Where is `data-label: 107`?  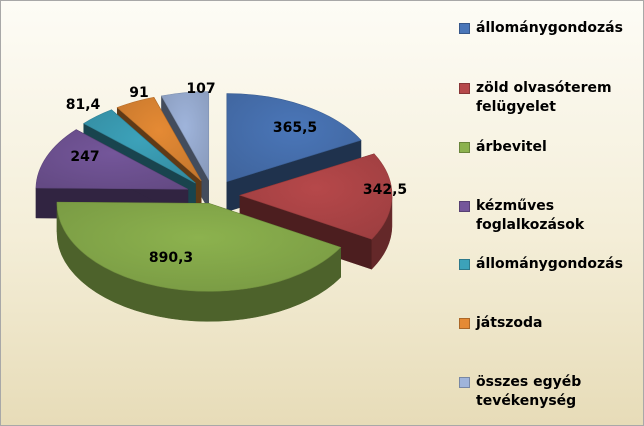
data-label: 107 is located at coordinates (200, 89).